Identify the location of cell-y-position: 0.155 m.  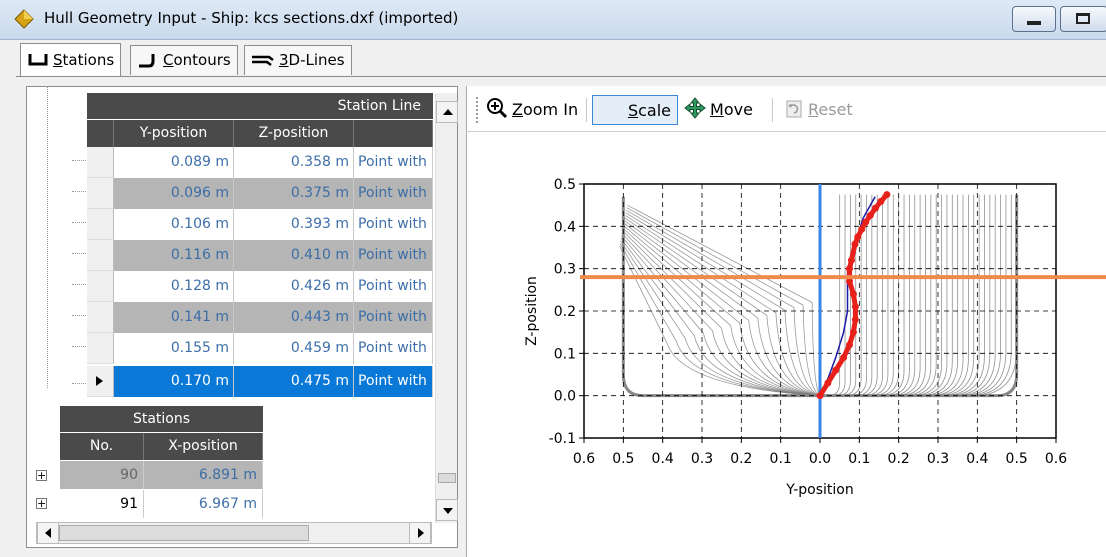
(174, 348).